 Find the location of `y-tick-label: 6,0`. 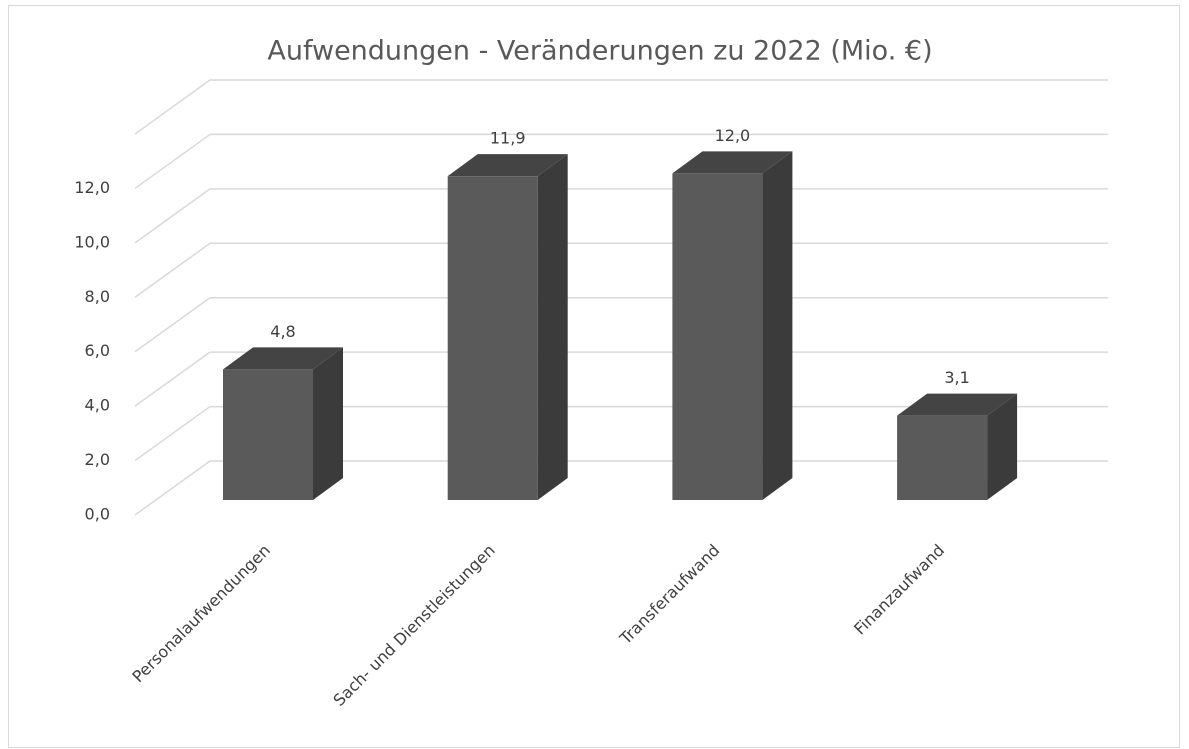

y-tick-label: 6,0 is located at coordinates (97, 350).